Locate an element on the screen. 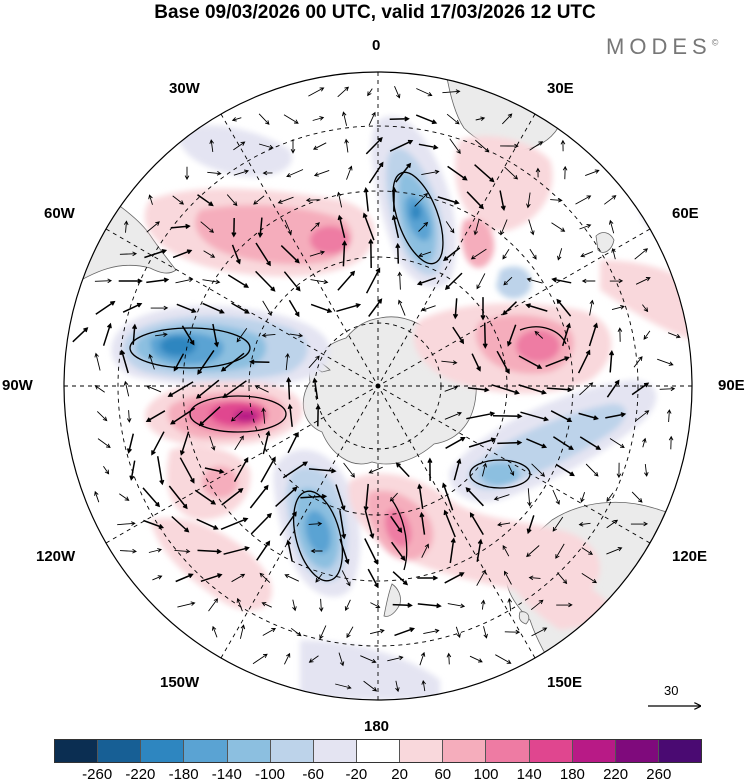 This screenshot has height=783, width=750. tasmania is located at coordinates (524, 618).